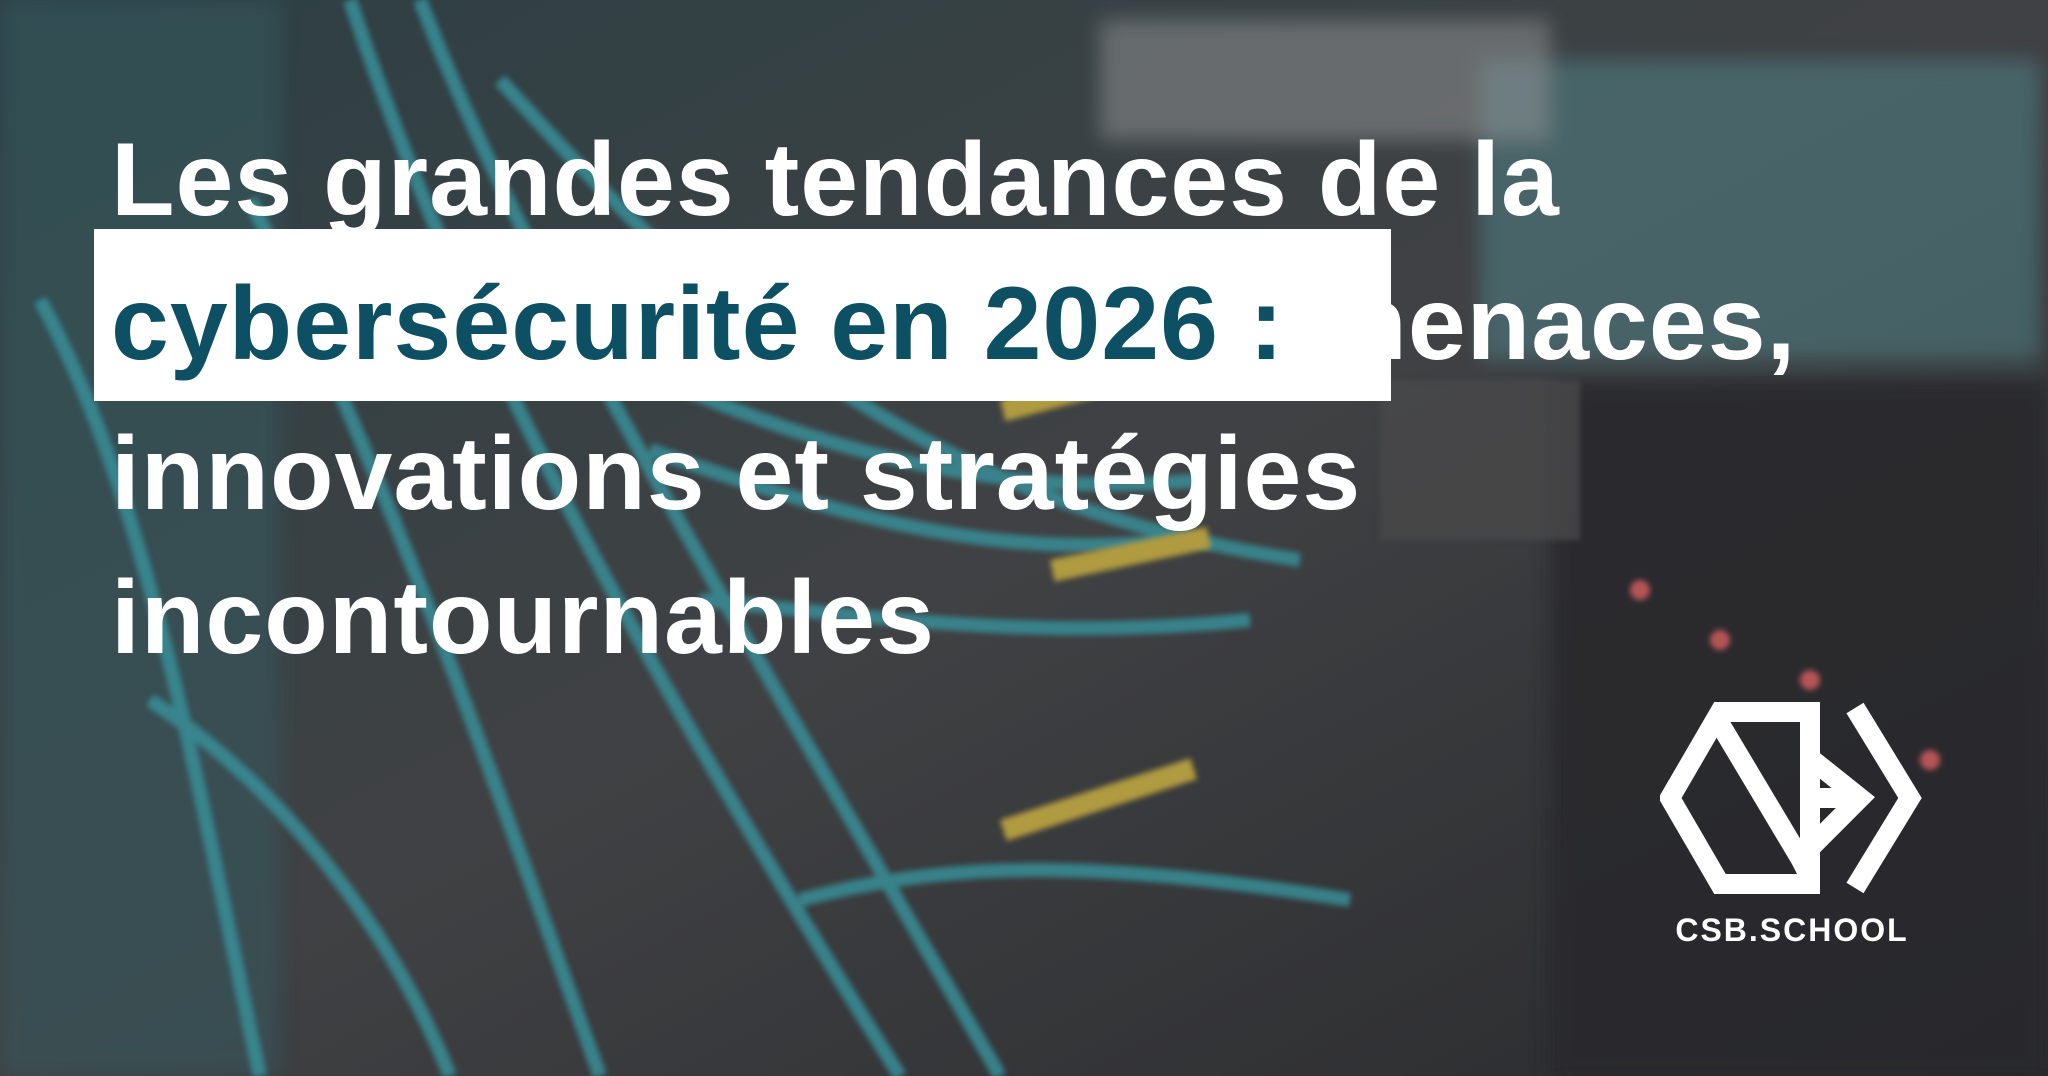 The image size is (2048, 1076). I want to click on title-line-2-rest: menaces,, so click(1540, 324).